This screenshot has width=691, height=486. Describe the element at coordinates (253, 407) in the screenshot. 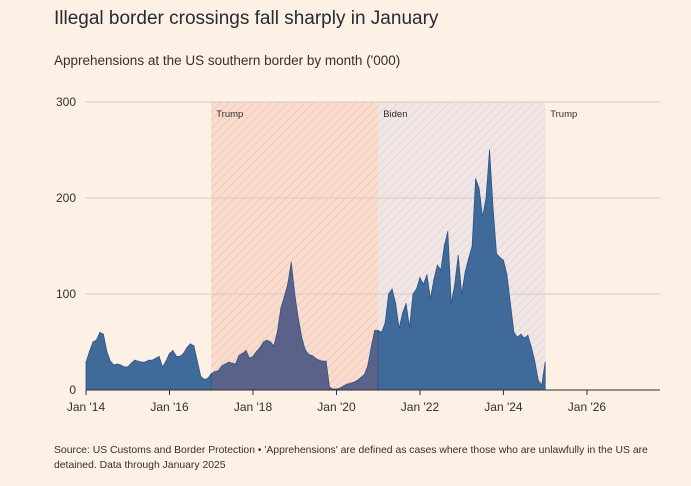

I see `x-tick-label-2018-01: Jan '18` at that location.